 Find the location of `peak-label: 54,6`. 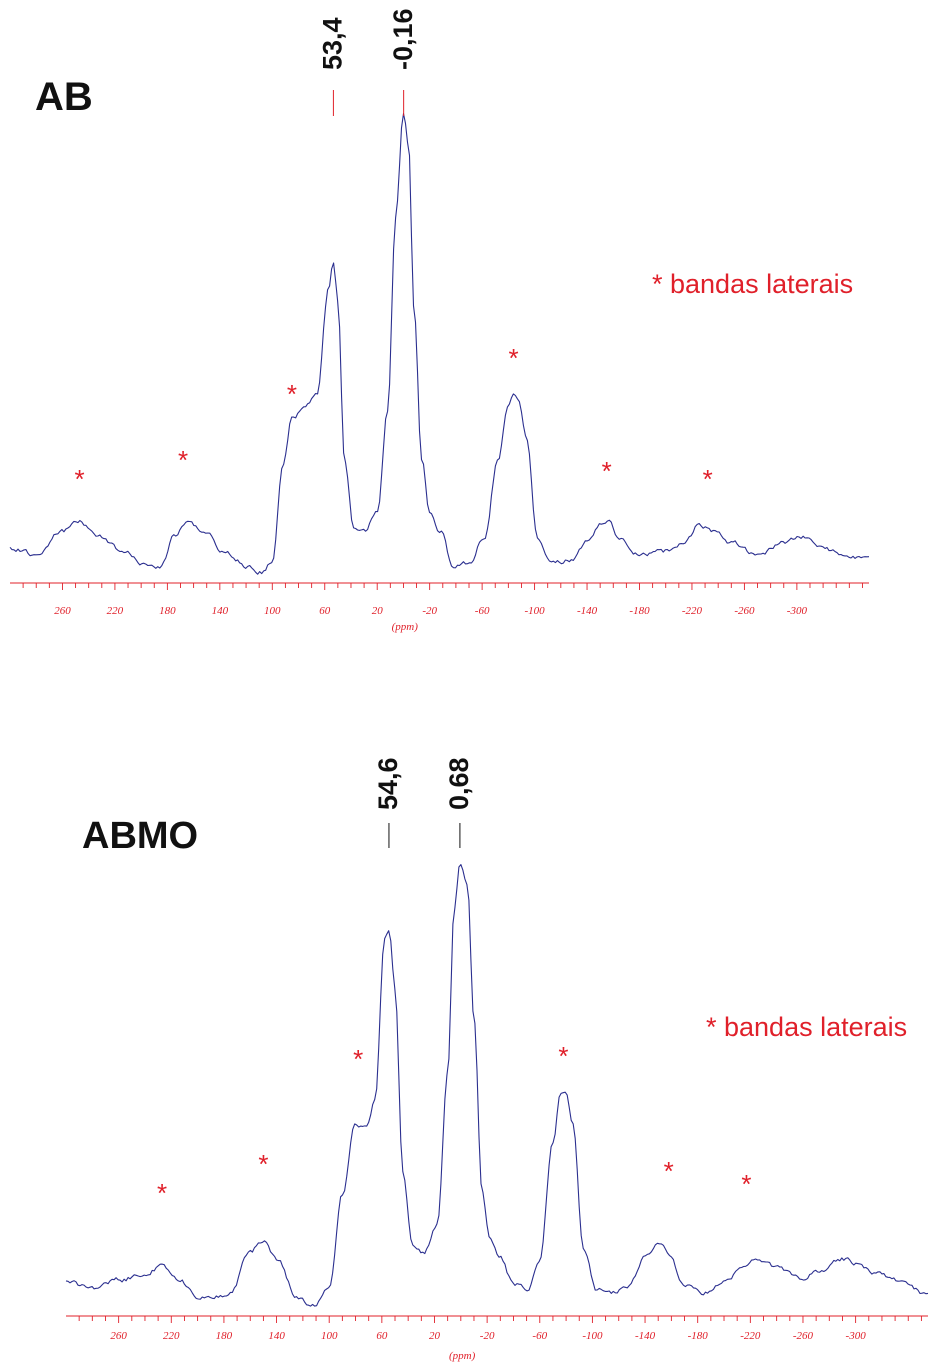

peak-label: 54,6 is located at coordinates (388, 783).